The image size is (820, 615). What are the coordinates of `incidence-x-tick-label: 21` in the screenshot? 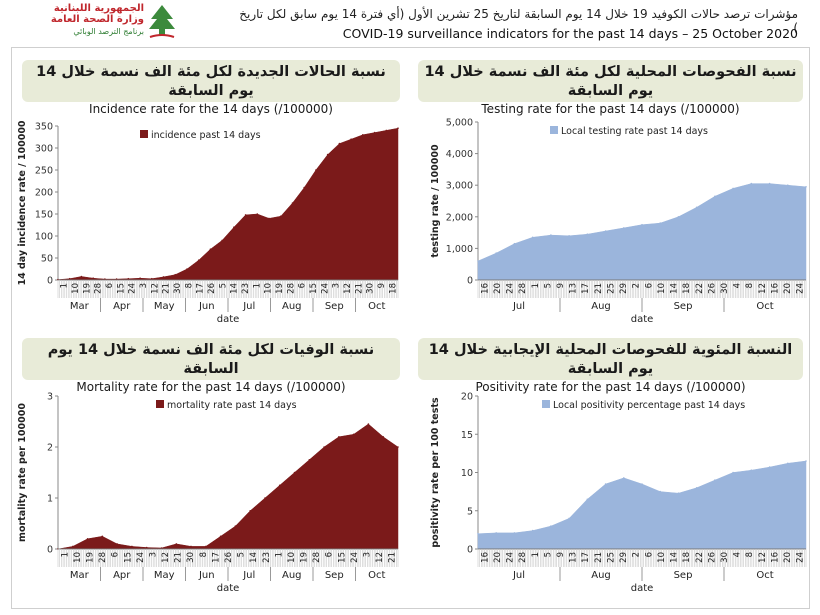 It's located at (167, 288).